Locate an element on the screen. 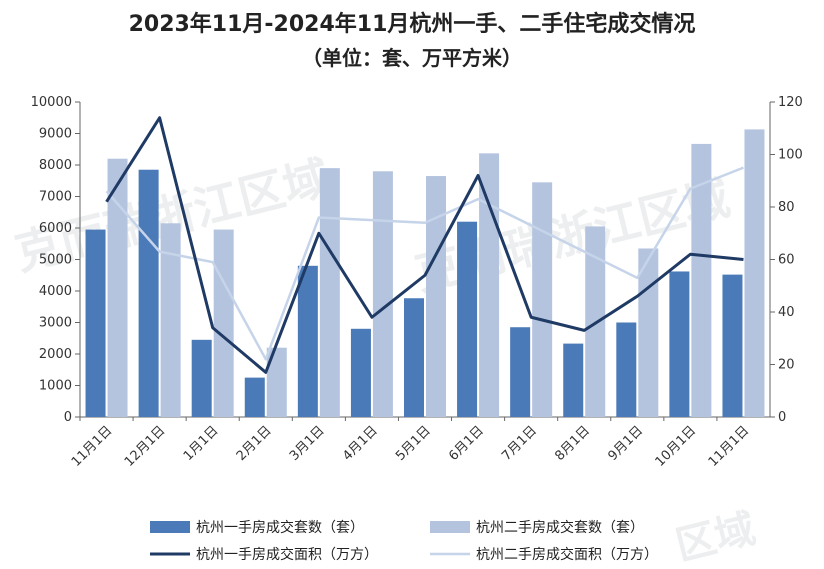  y-right-tick-label: 0 is located at coordinates (782, 417).